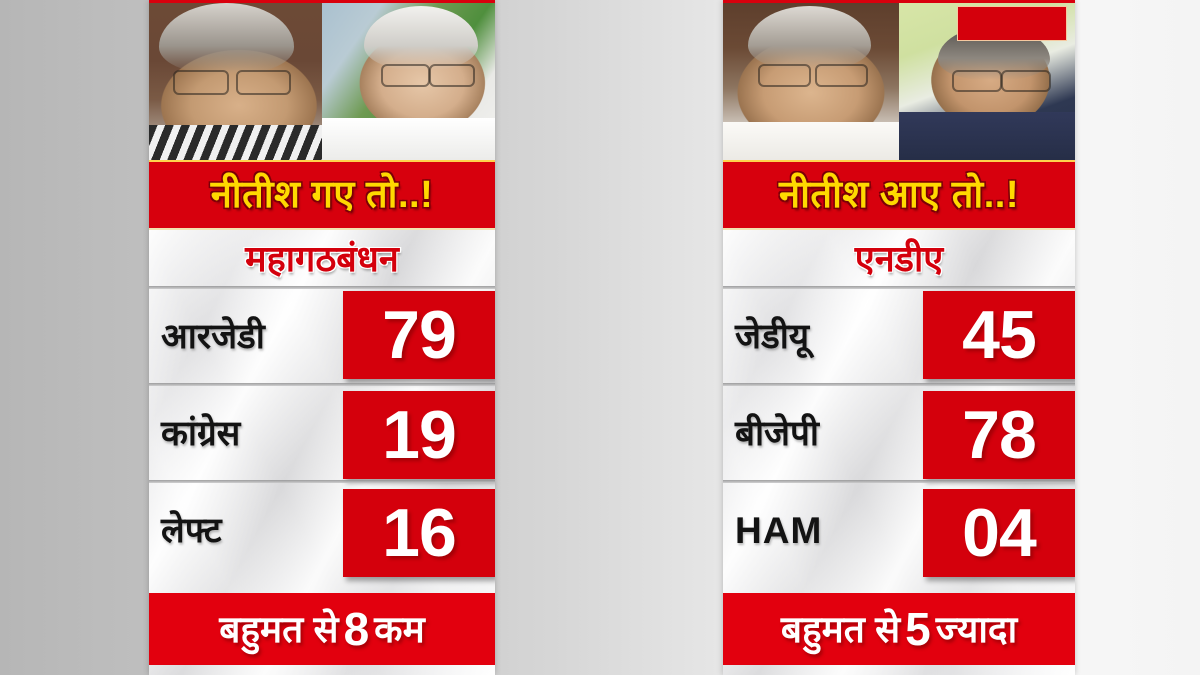 The height and width of the screenshot is (675, 1200). Describe the element at coordinates (779, 530) in the screenshot. I see `party-name: HAM` at that location.